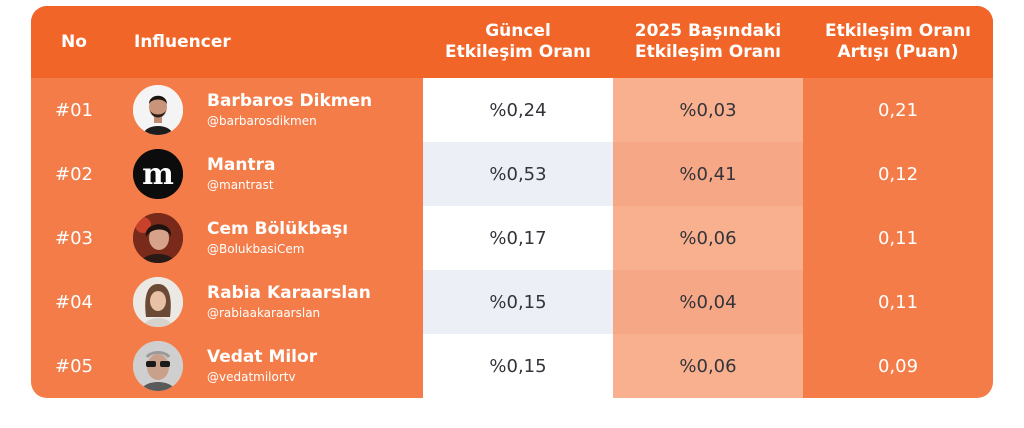 The height and width of the screenshot is (428, 1024). What do you see at coordinates (518, 31) in the screenshot?
I see `header-current-line1: Güncel` at bounding box center [518, 31].